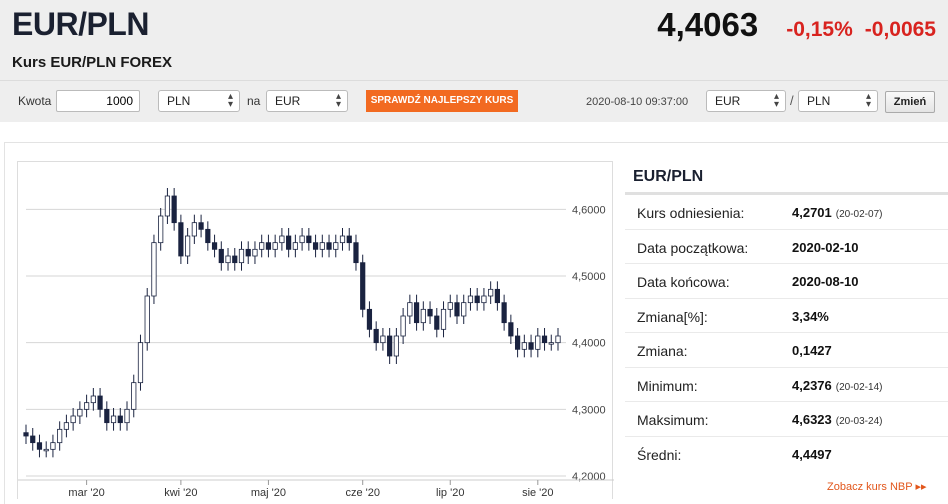 This screenshot has height=504, width=948. What do you see at coordinates (667, 385) in the screenshot?
I see `stats-label: Minimum:` at bounding box center [667, 385].